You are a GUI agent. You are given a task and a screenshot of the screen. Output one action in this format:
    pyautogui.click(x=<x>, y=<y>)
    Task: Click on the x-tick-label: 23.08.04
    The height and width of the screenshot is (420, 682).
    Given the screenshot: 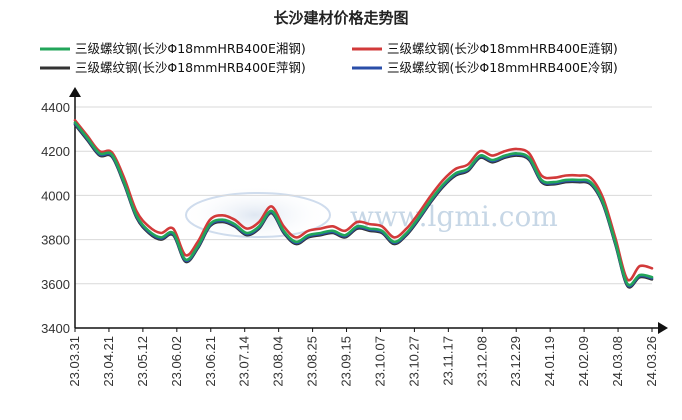 What is the action you would take?
    pyautogui.click(x=278, y=361)
    